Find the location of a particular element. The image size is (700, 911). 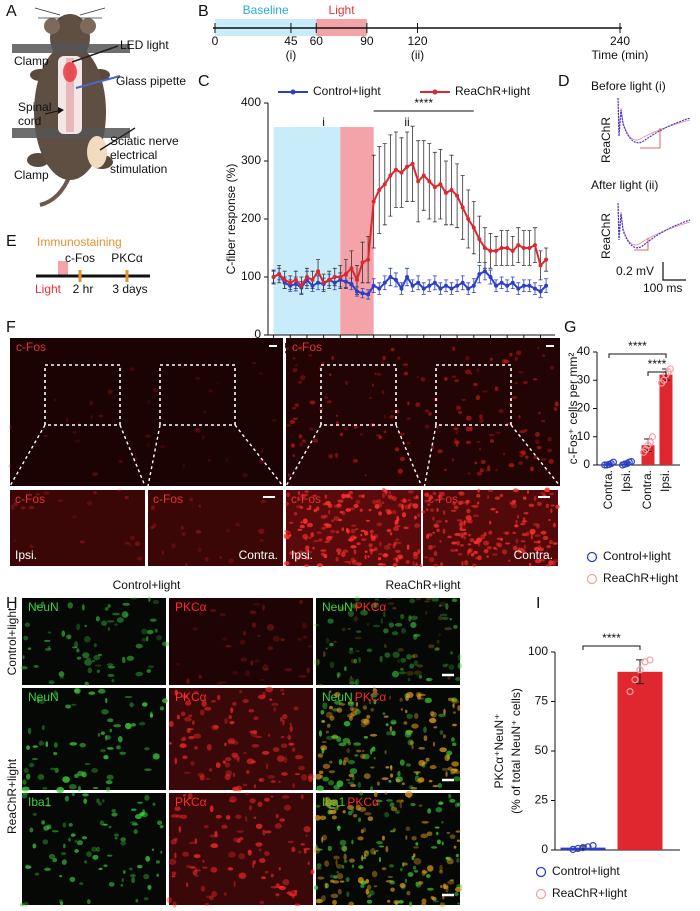

diagram-label: stimulation is located at coordinates (138, 169).